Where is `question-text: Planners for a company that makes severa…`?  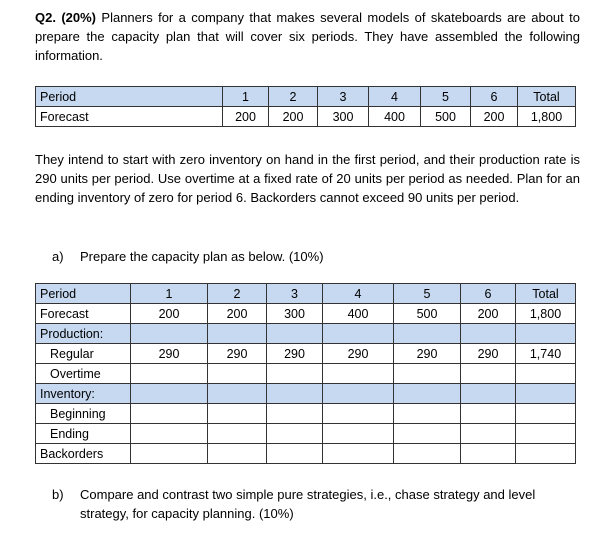 question-text: Planners for a company that makes severa… is located at coordinates (307, 36).